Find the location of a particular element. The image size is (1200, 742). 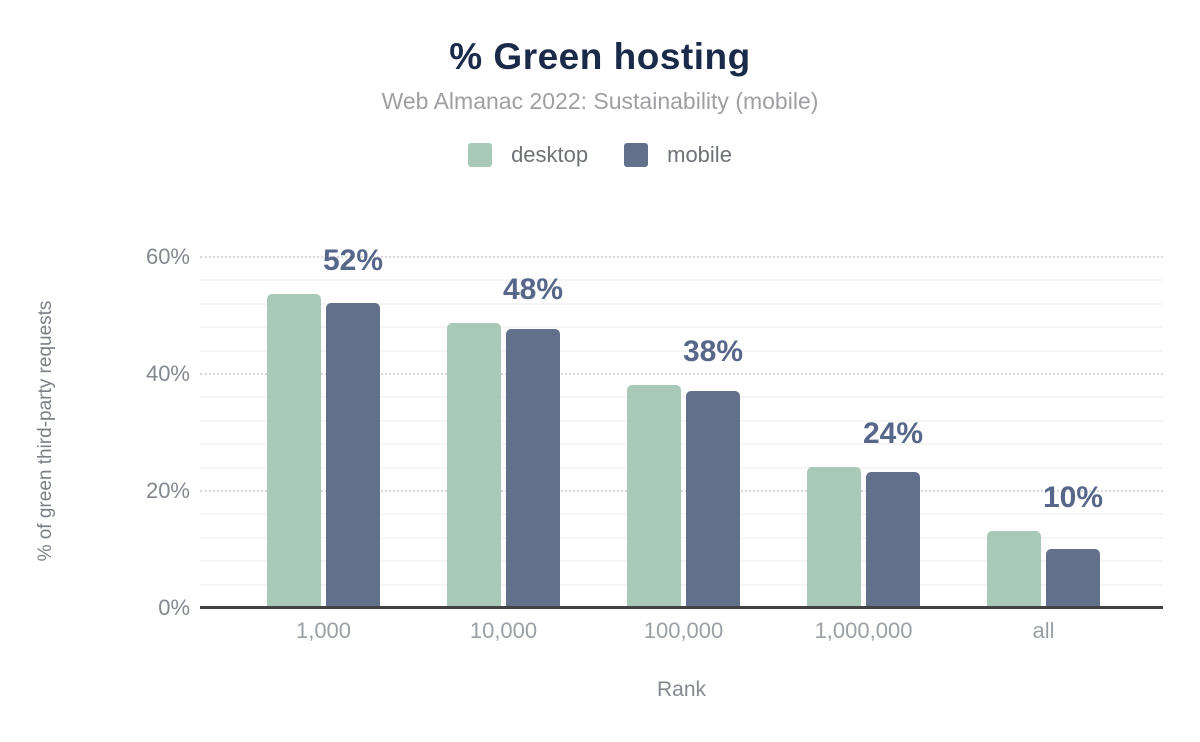

legend-label: desktop is located at coordinates (550, 154).